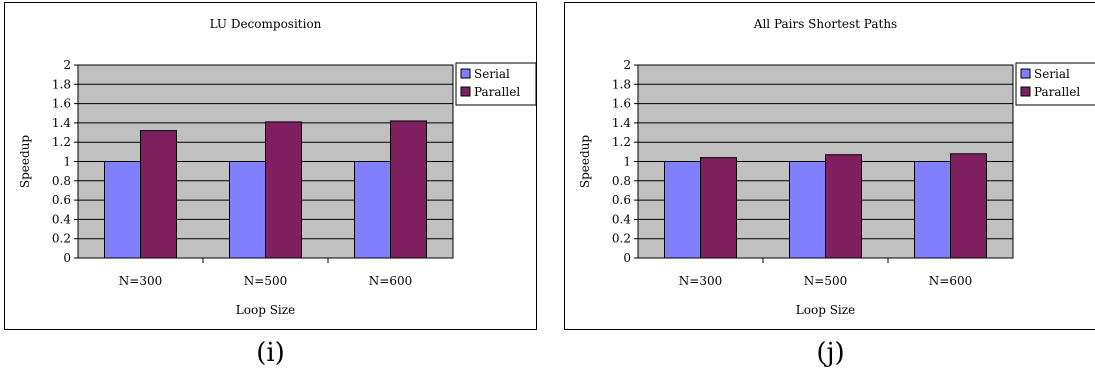  I want to click on caption-apsp: (j), so click(830, 353).